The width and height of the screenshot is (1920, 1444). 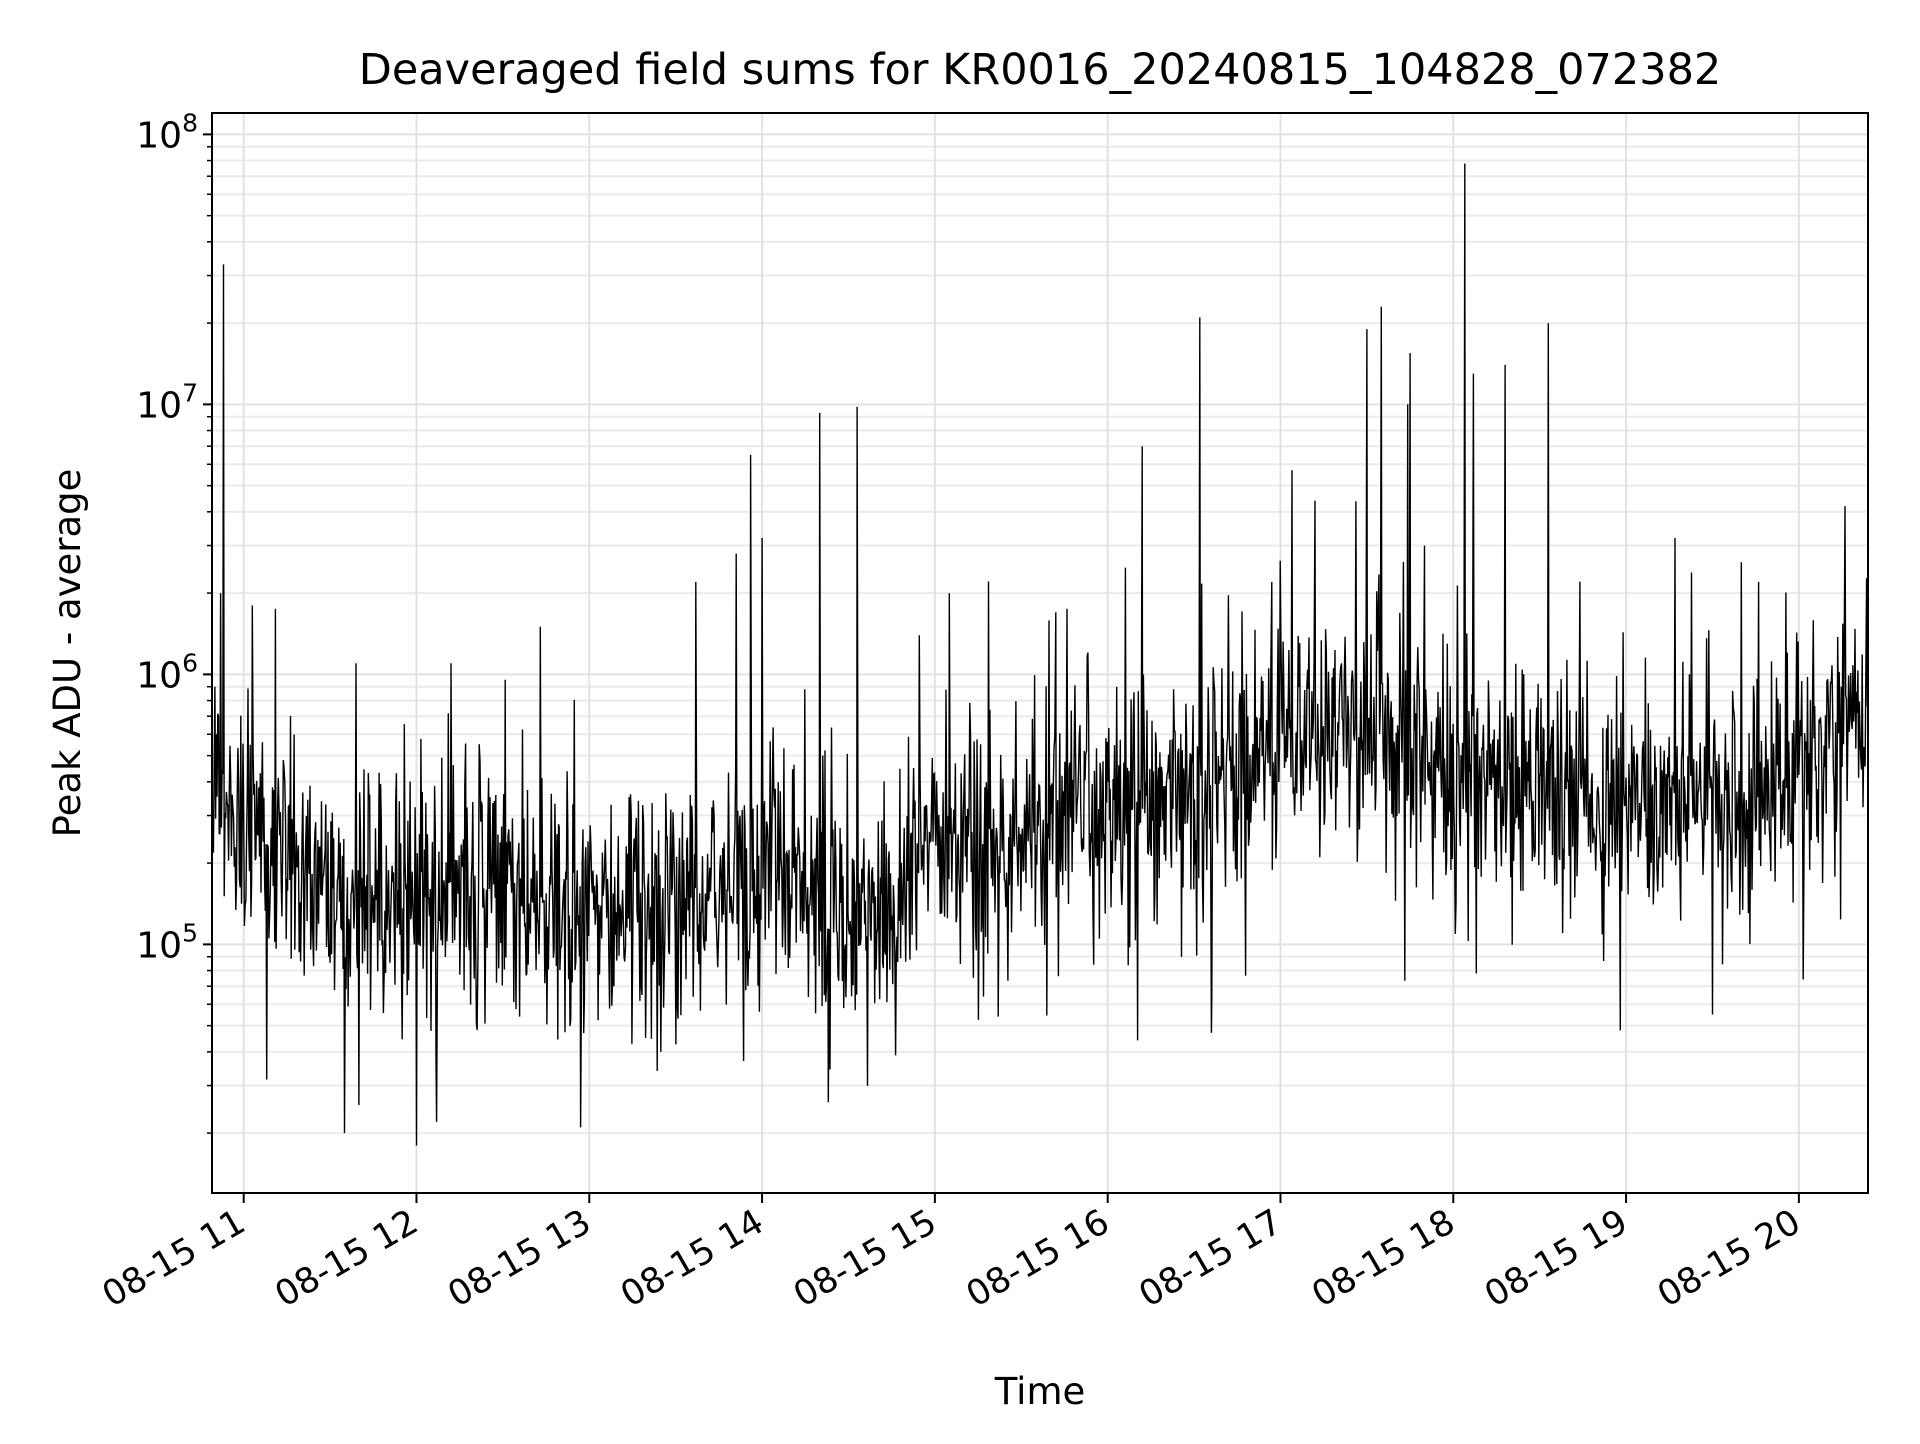 What do you see at coordinates (167, 132) in the screenshot?
I see `y-tick-label: 10⁸` at bounding box center [167, 132].